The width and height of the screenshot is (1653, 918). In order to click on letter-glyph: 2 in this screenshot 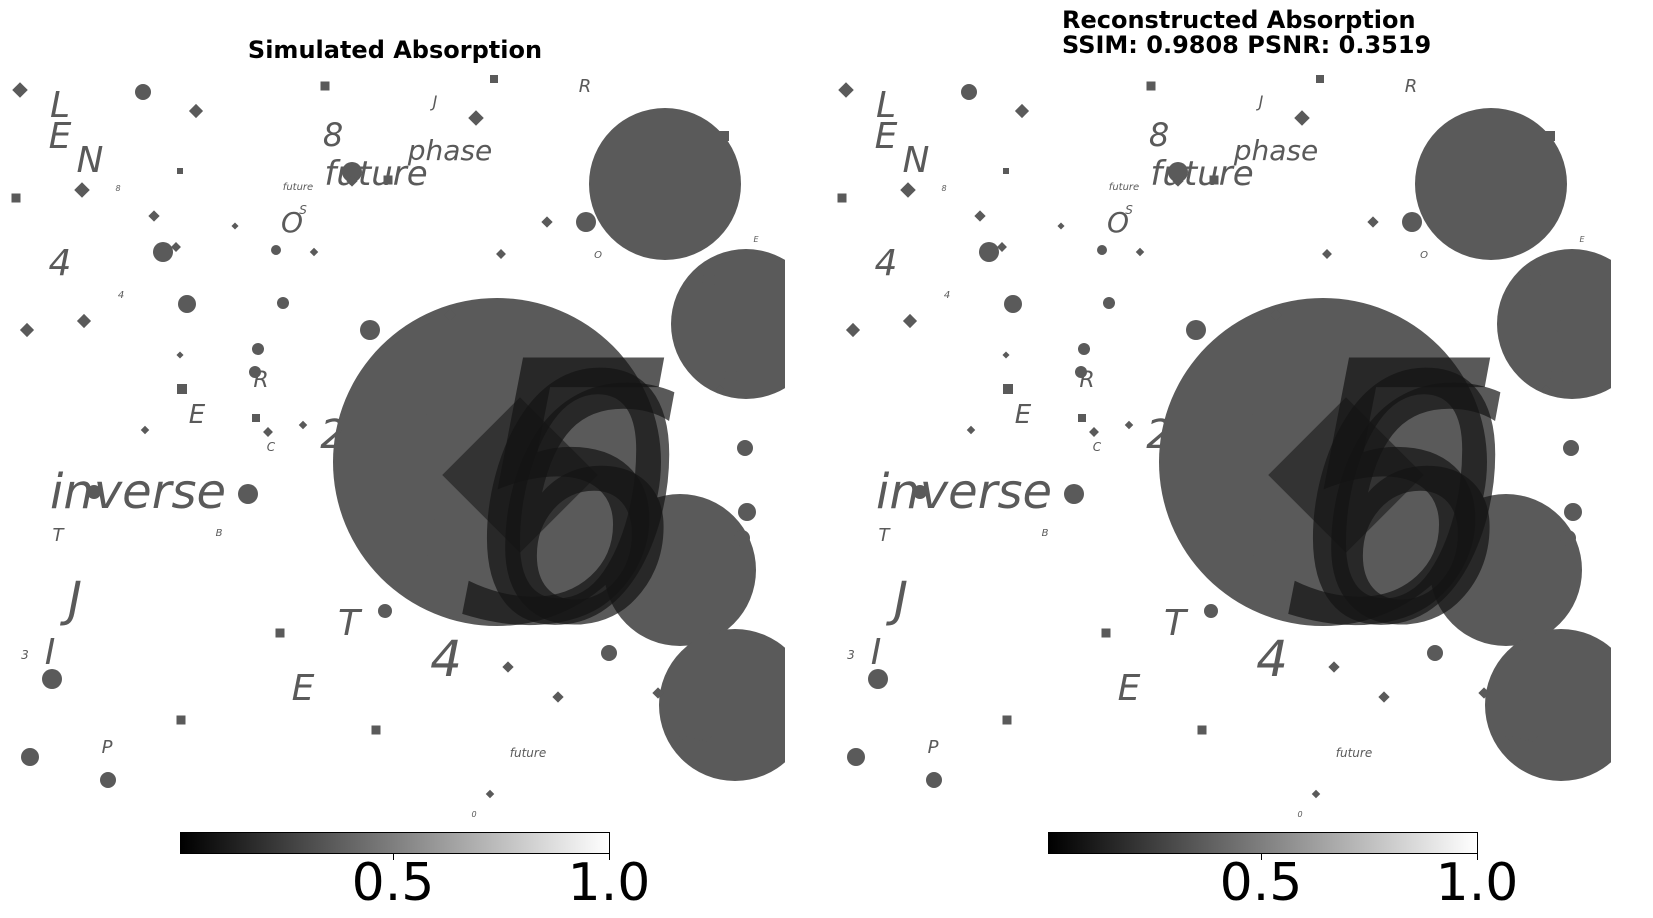, I will do `click(332, 435)`.